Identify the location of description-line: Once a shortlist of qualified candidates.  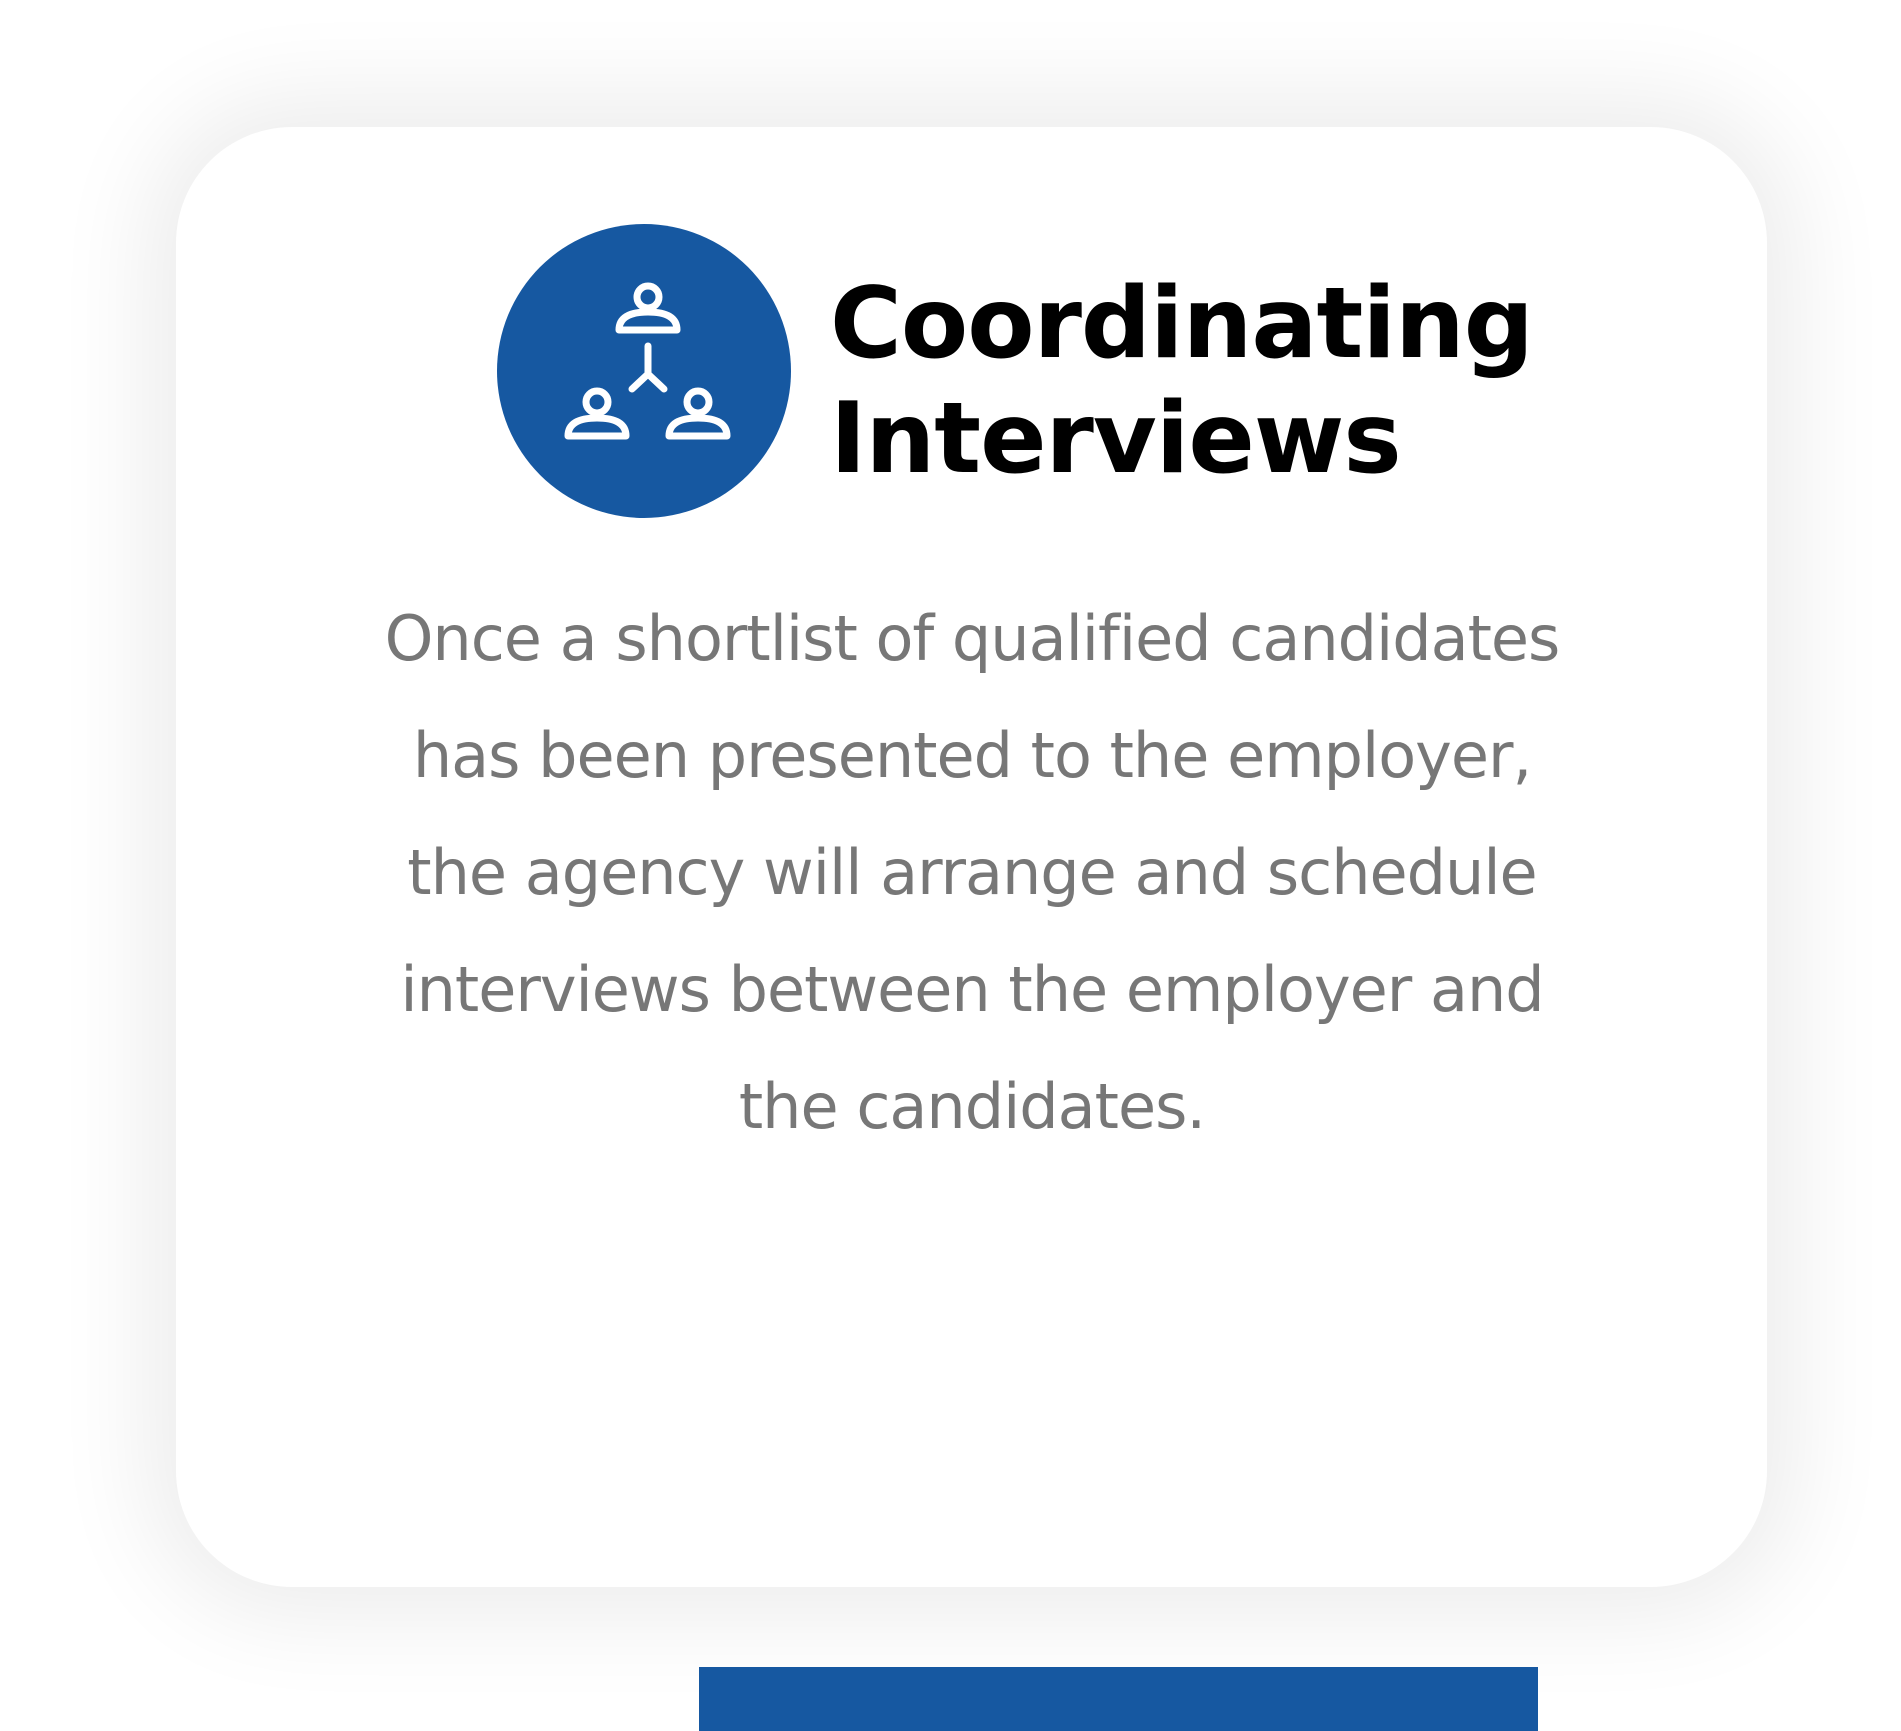
(972, 638).